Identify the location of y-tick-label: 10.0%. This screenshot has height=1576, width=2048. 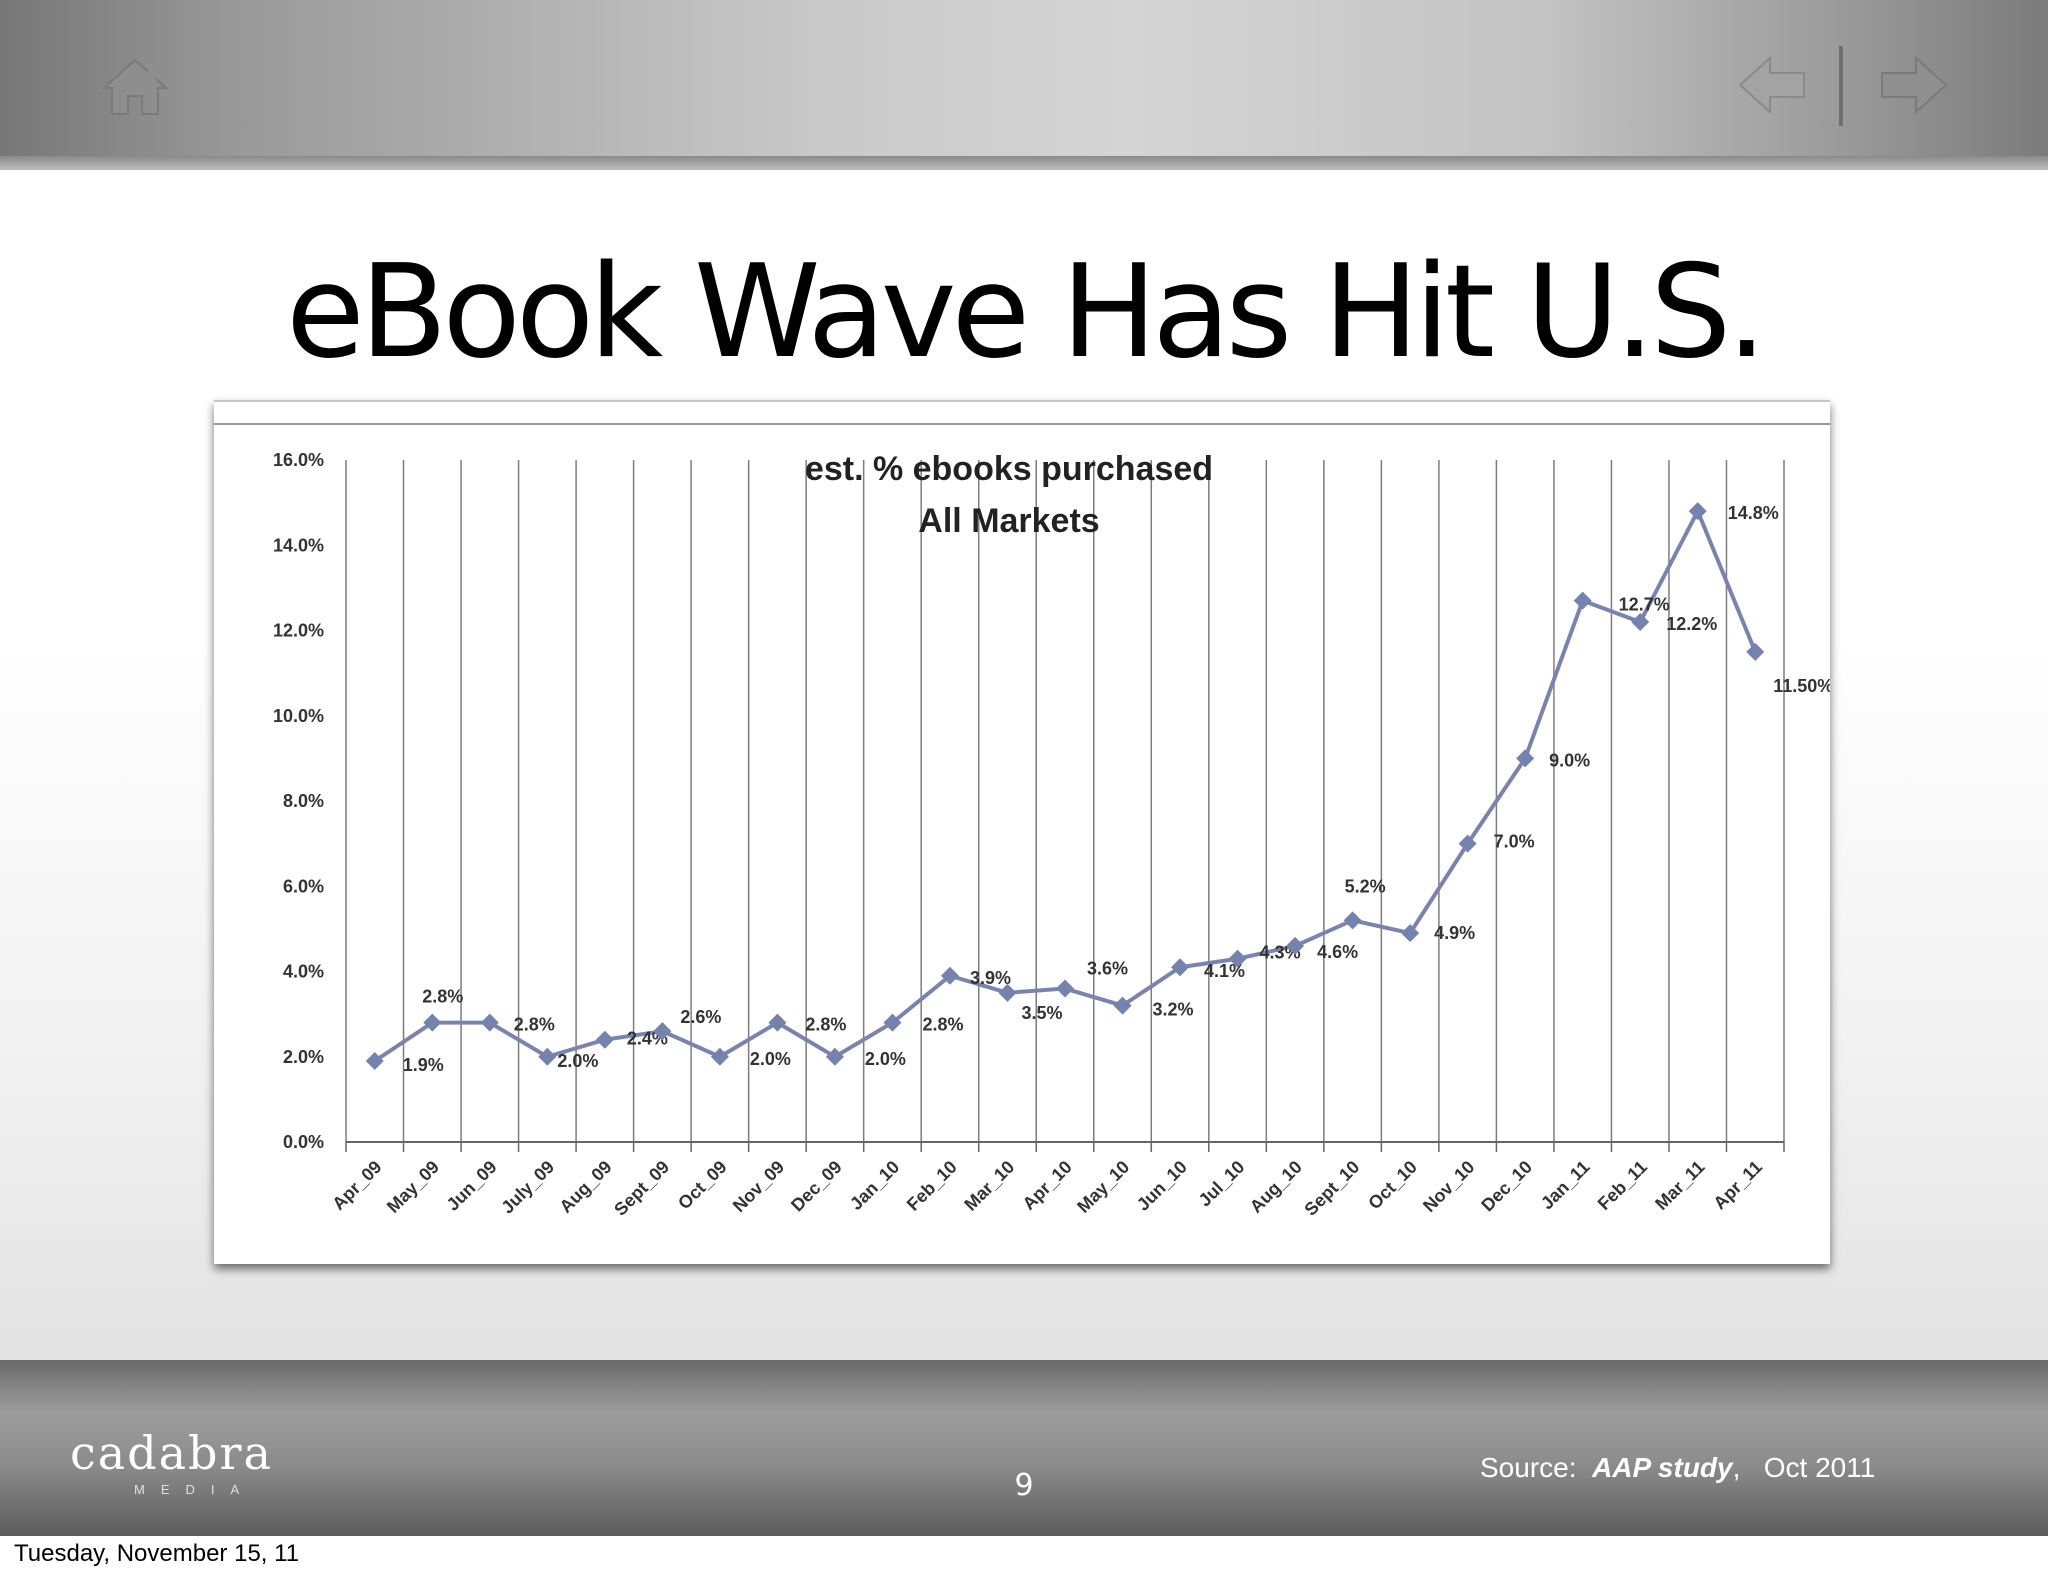
(298, 716).